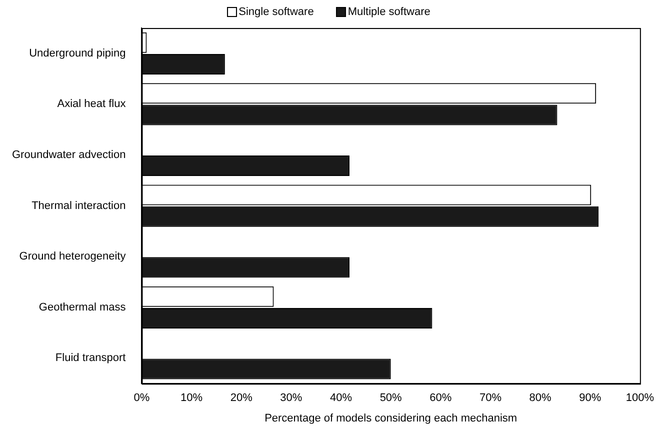 The image size is (657, 433). I want to click on x-tick-label: 70%, so click(490, 398).